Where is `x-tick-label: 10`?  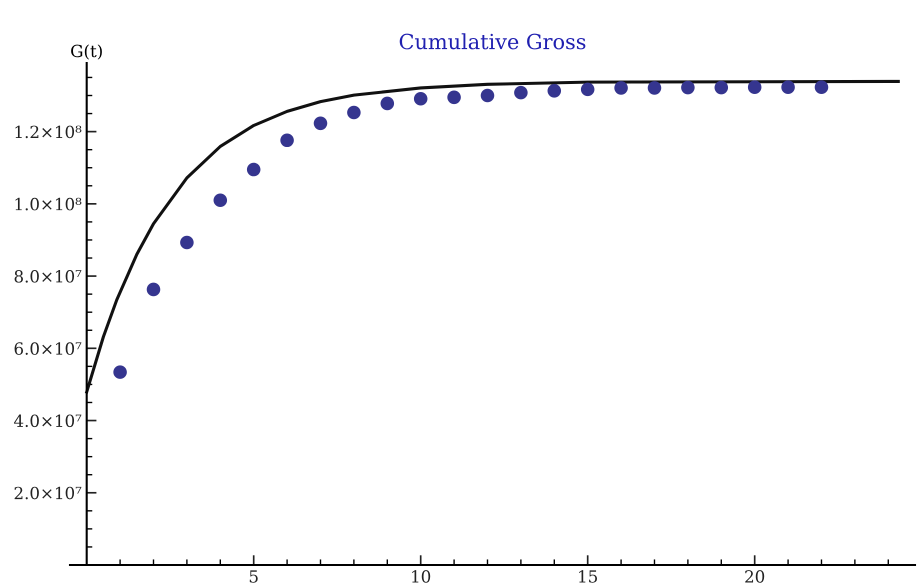
x-tick-label: 10 is located at coordinates (421, 576).